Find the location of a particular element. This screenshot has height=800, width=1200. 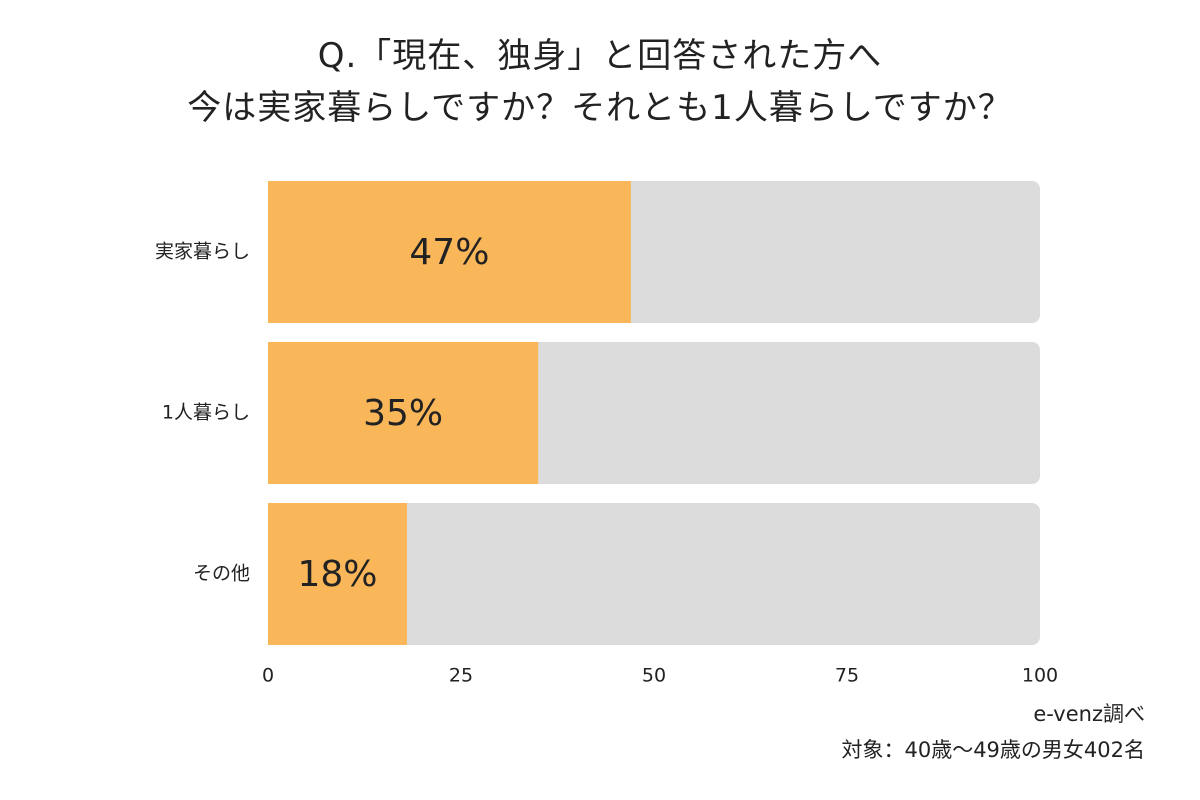

bar-hitori is located at coordinates (403, 413).